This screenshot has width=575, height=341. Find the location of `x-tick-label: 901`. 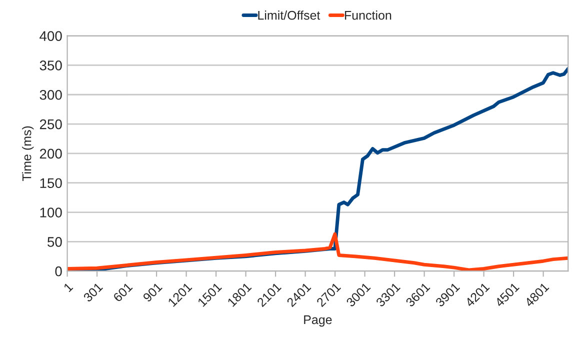

x-tick-label: 901 is located at coordinates (152, 292).